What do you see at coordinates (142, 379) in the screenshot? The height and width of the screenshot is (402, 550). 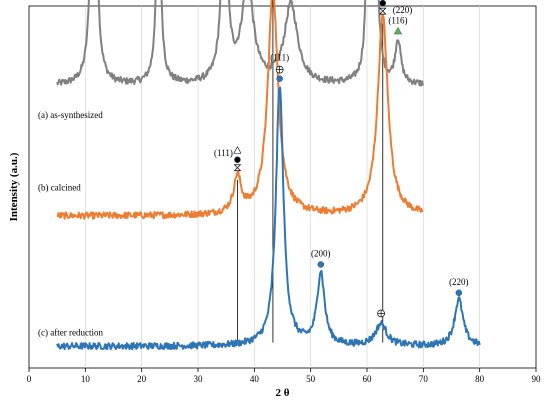 I see `x-tick-label: 20` at bounding box center [142, 379].